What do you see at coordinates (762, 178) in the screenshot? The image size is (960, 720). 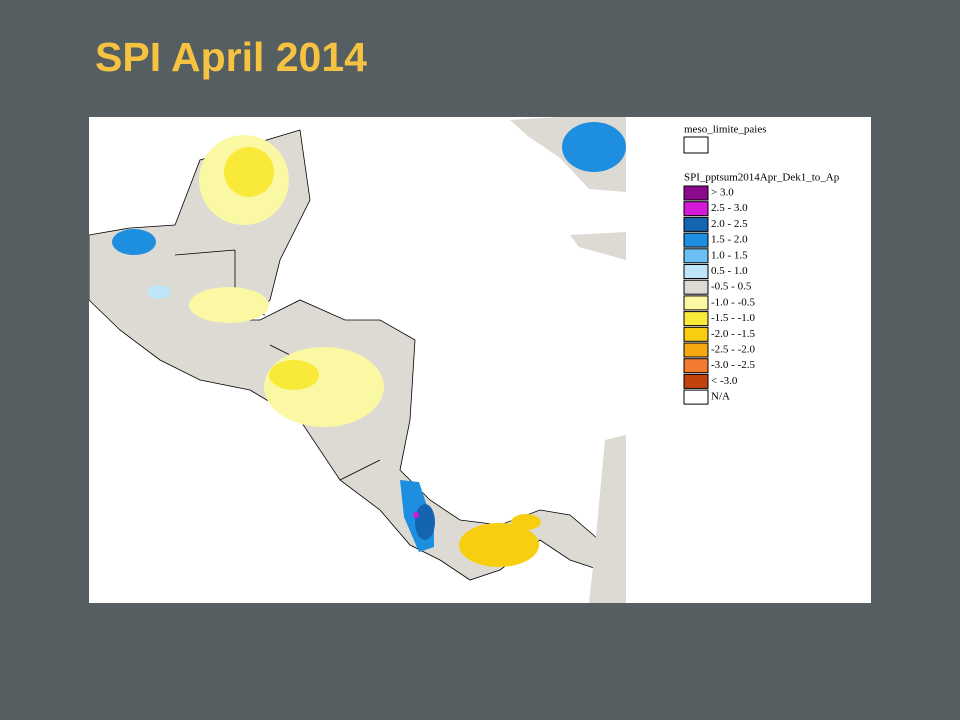 I see `legend-spi-title: SPI_pptsum2014Apr_Dek1_to_Ap` at bounding box center [762, 178].